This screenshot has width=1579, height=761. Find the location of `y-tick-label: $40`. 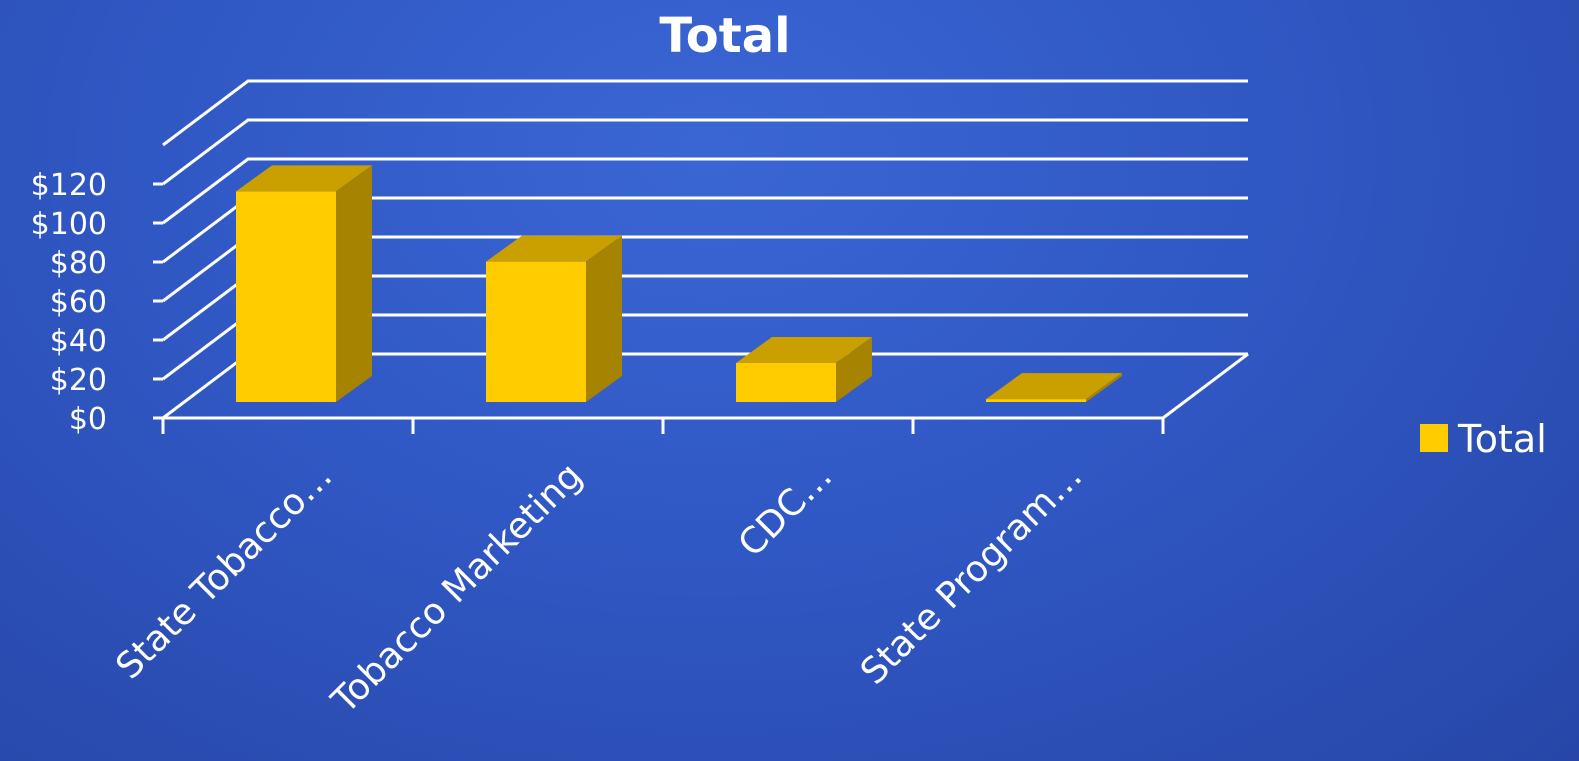

y-tick-label: $40 is located at coordinates (78, 341).